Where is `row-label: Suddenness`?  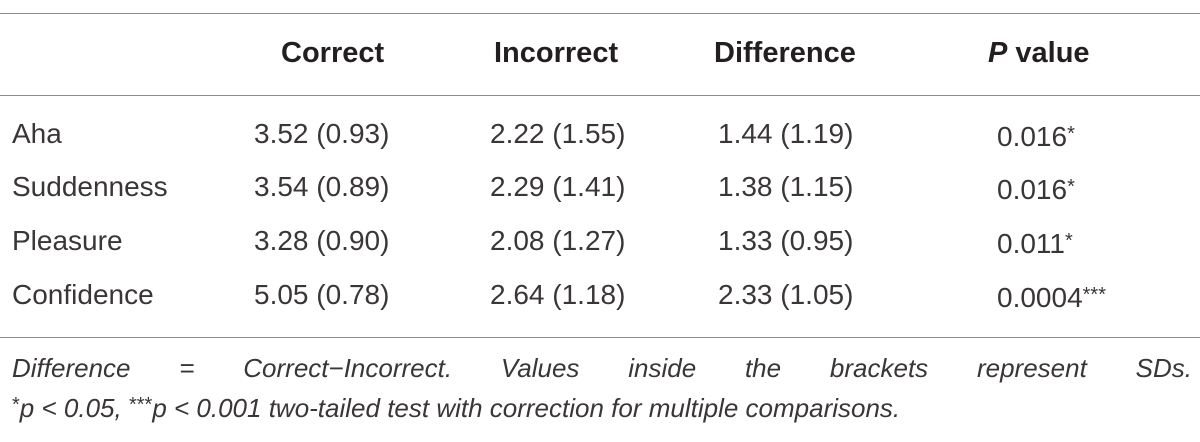
row-label: Suddenness is located at coordinates (90, 186).